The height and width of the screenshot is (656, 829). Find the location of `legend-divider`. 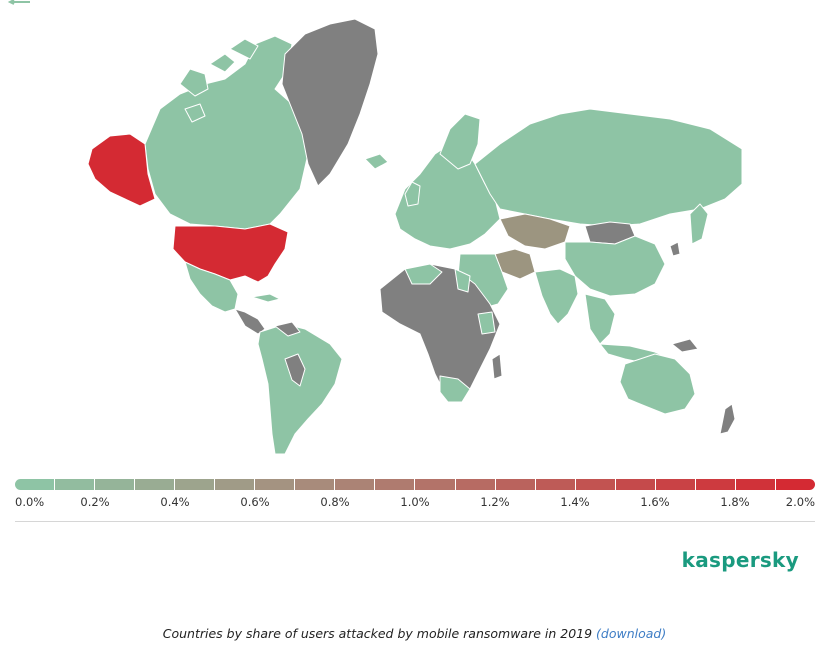

legend-divider is located at coordinates (415, 521).